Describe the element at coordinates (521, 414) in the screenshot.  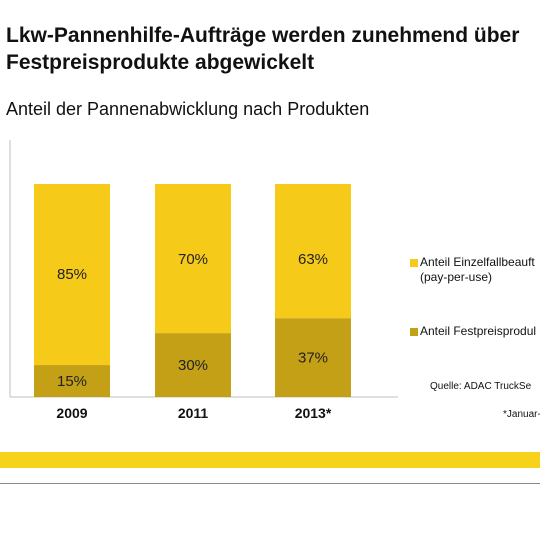
I see `footnote: *Januar-` at that location.